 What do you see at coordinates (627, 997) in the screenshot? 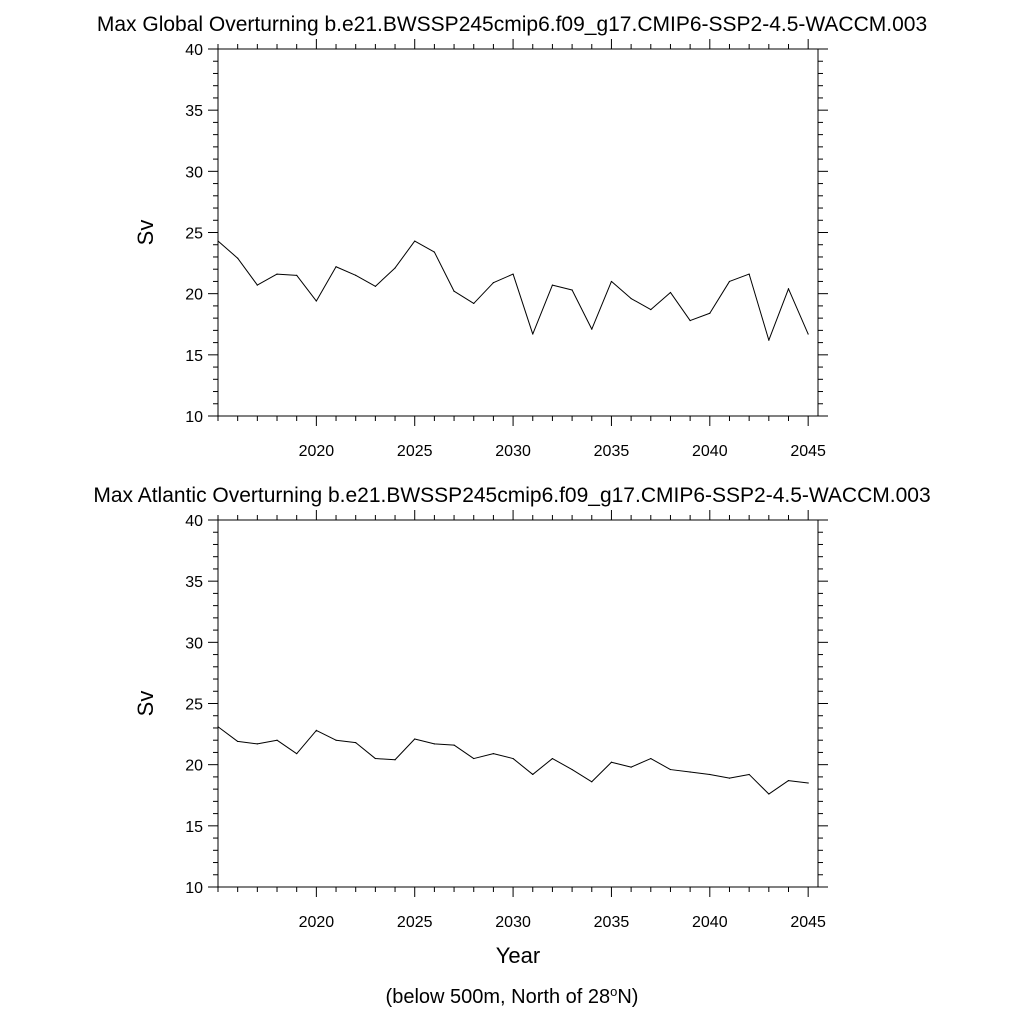
I see `footnote-tail: N)` at bounding box center [627, 997].